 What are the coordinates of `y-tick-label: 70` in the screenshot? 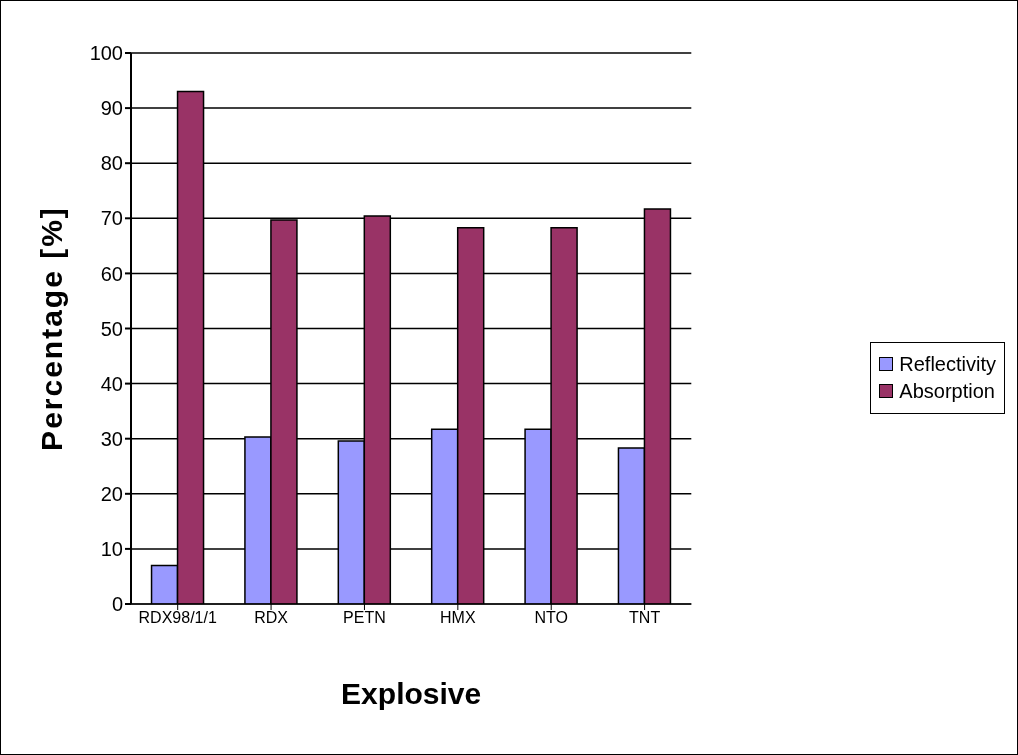 It's located at (111, 218).